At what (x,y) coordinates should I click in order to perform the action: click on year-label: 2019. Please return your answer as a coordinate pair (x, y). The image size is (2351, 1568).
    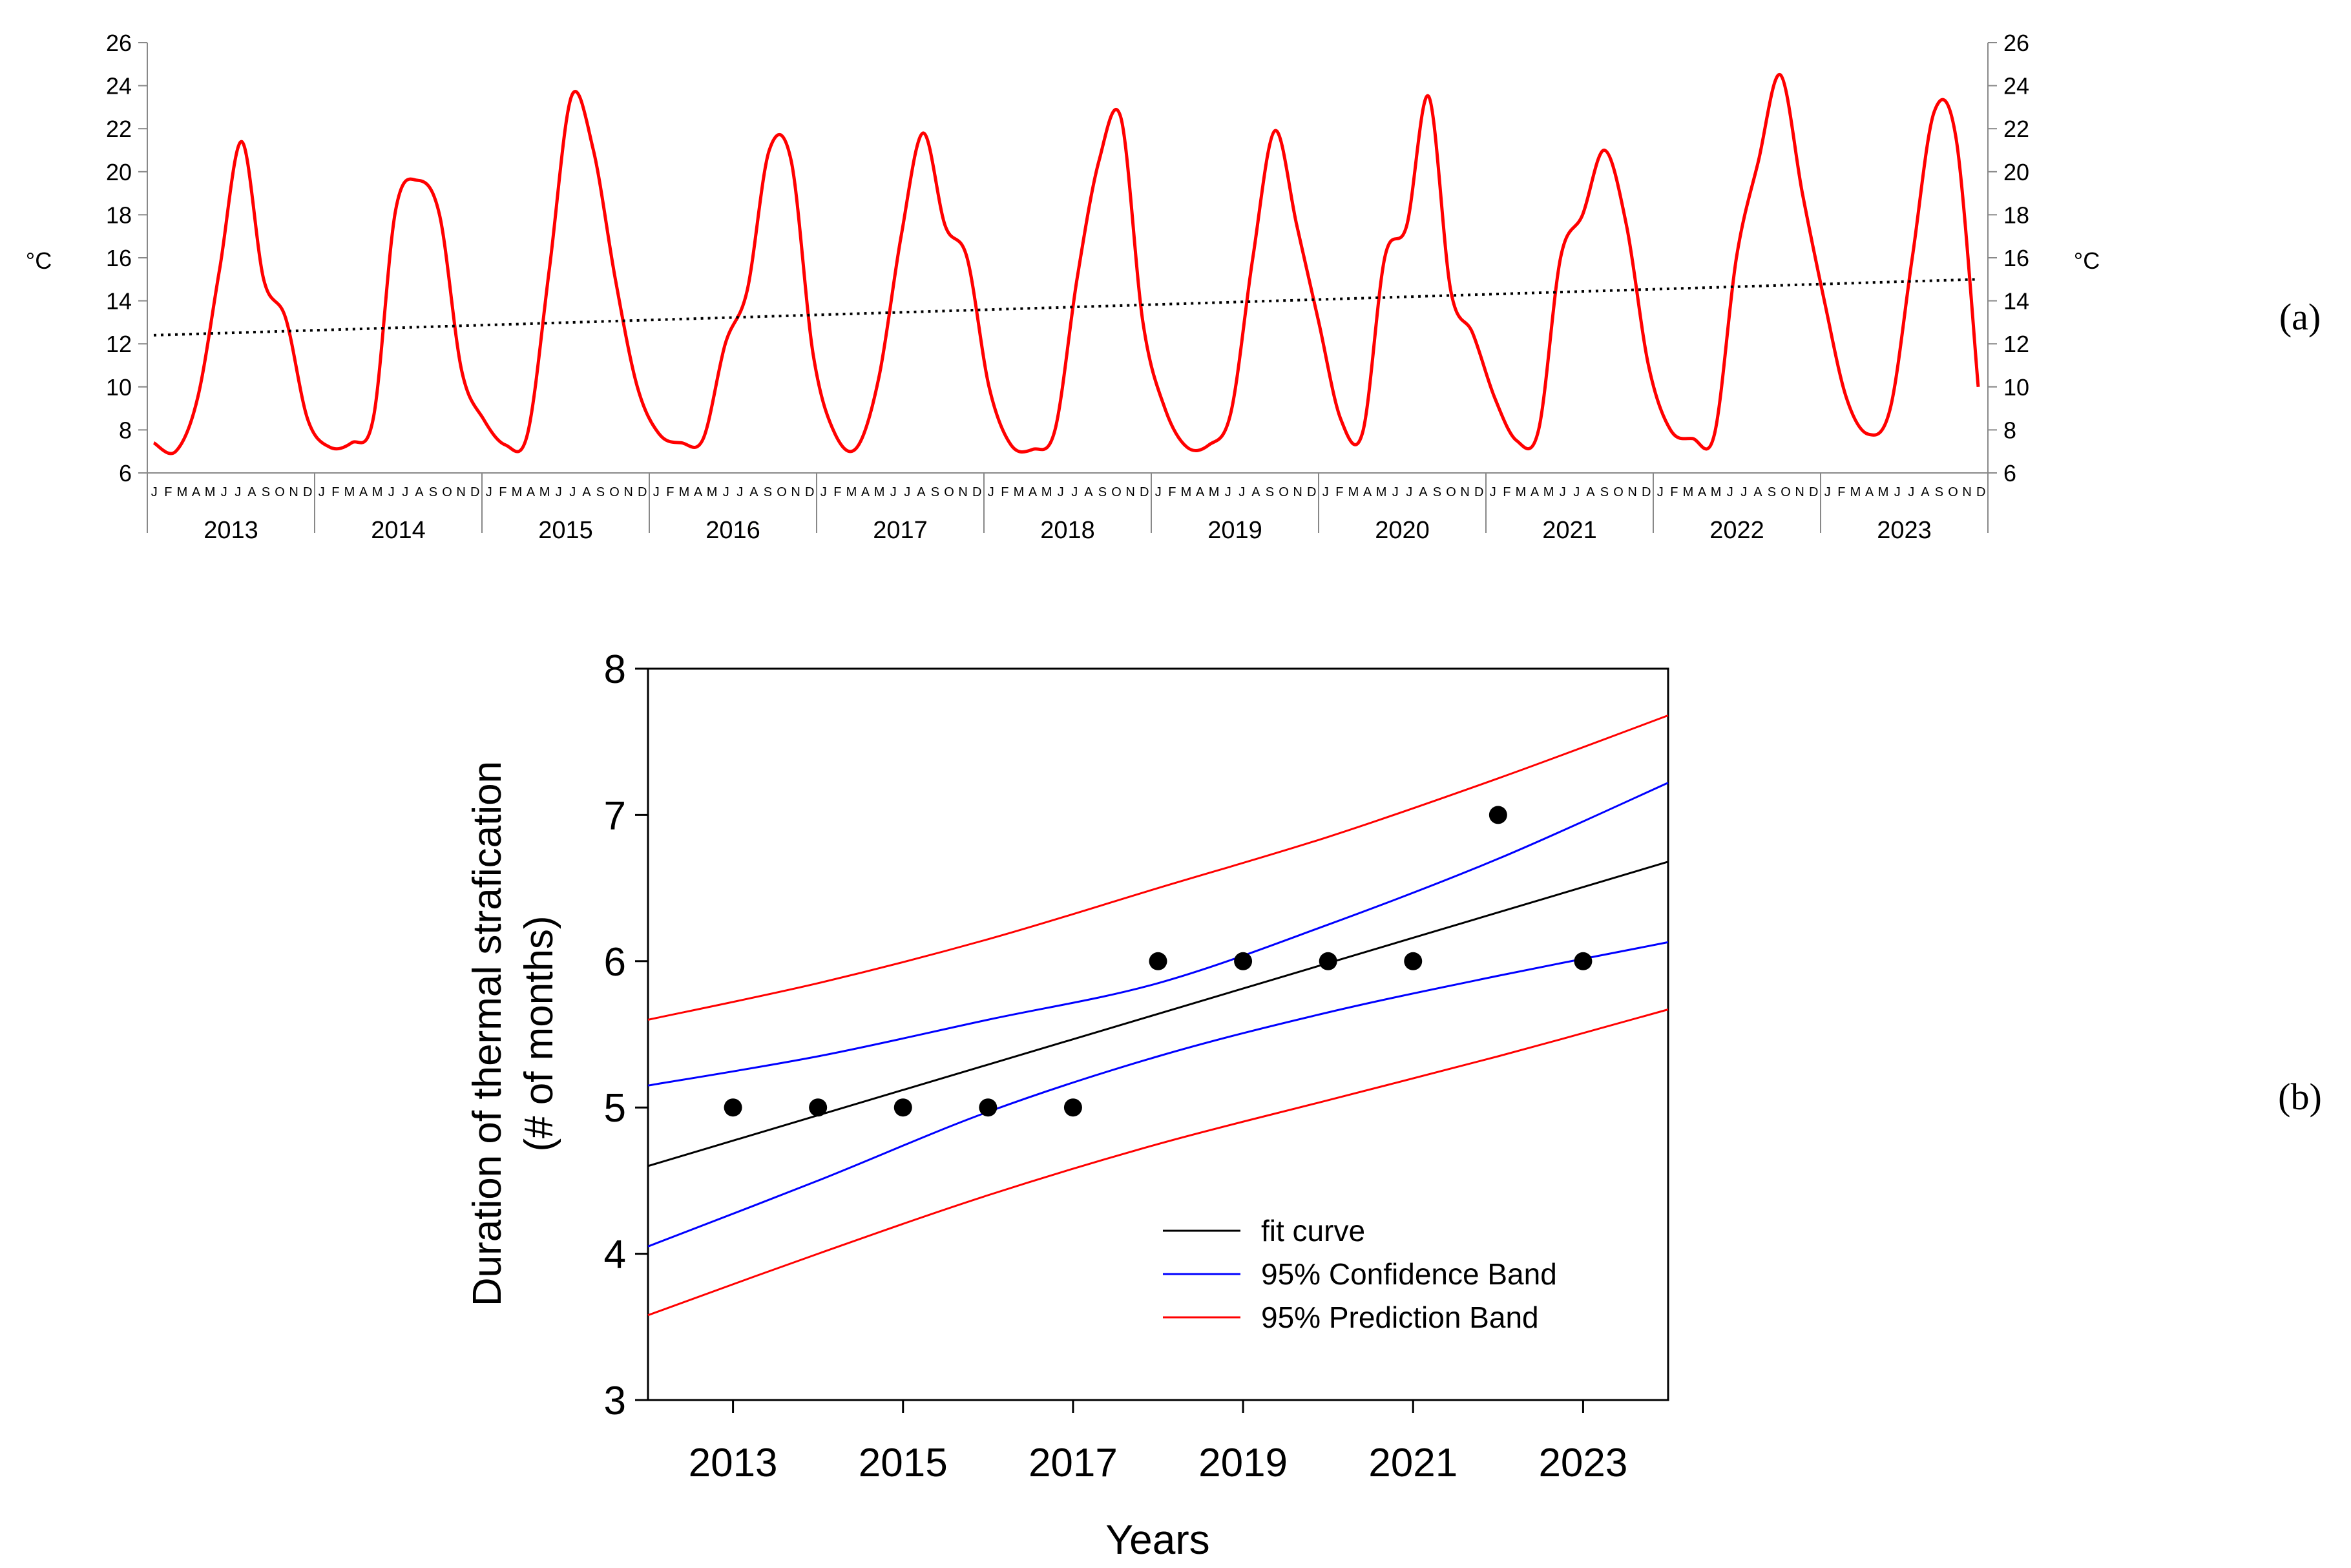
    Looking at the image, I should click on (1234, 530).